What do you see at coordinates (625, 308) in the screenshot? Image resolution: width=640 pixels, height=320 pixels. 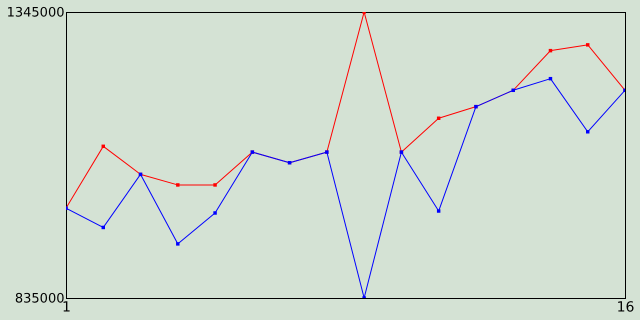 I see `x-tick-label: 16` at bounding box center [625, 308].